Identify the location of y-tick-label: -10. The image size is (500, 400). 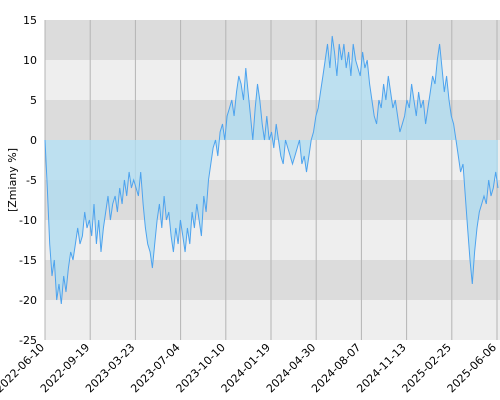
(28, 220).